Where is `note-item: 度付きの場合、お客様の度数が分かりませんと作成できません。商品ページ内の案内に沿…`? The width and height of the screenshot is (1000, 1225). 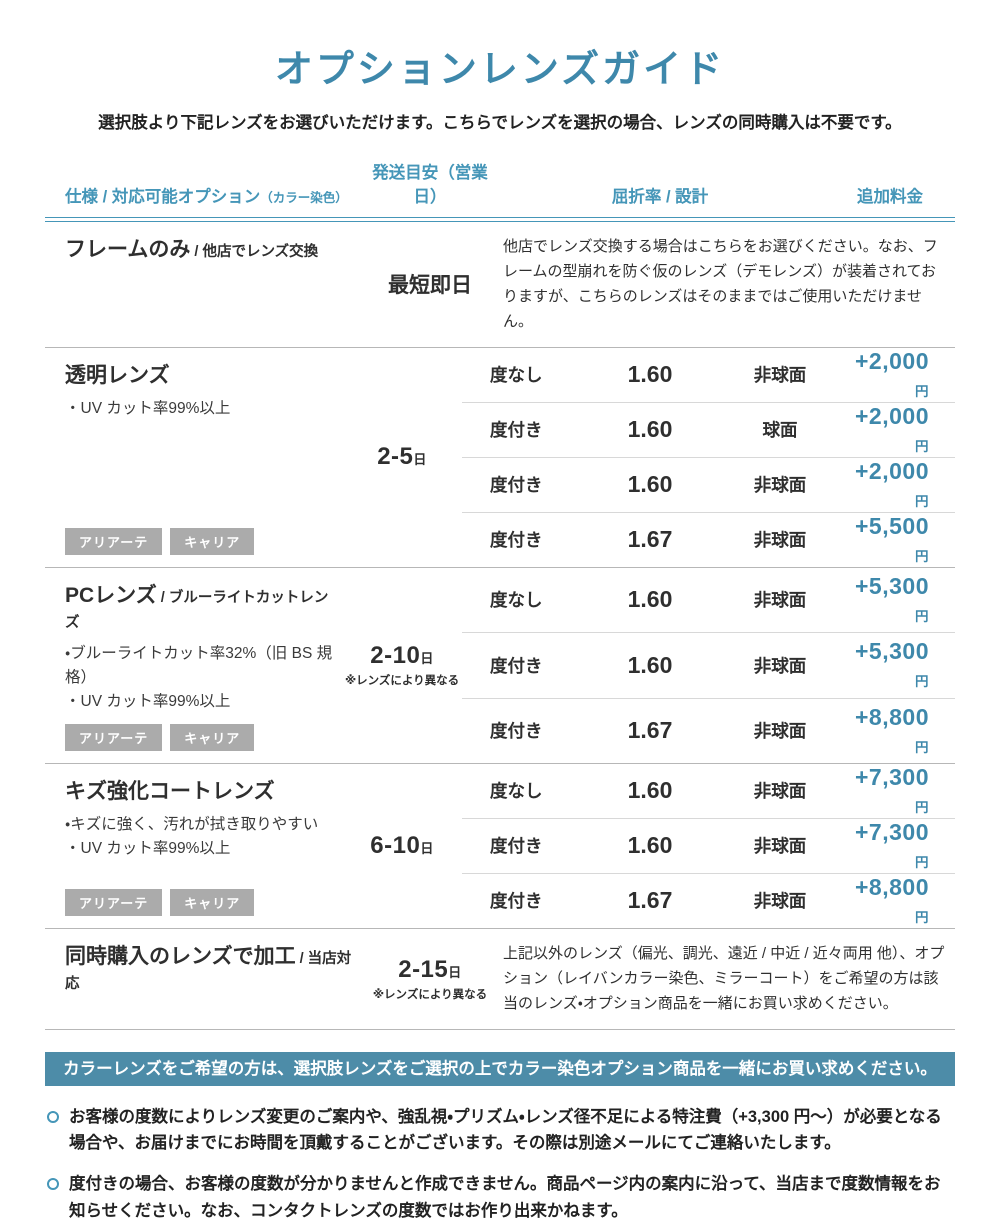
note-item: 度付きの場合、お客様の度数が分かりませんと作成できません。商品ページ内の案内に沿… is located at coordinates (500, 1197).